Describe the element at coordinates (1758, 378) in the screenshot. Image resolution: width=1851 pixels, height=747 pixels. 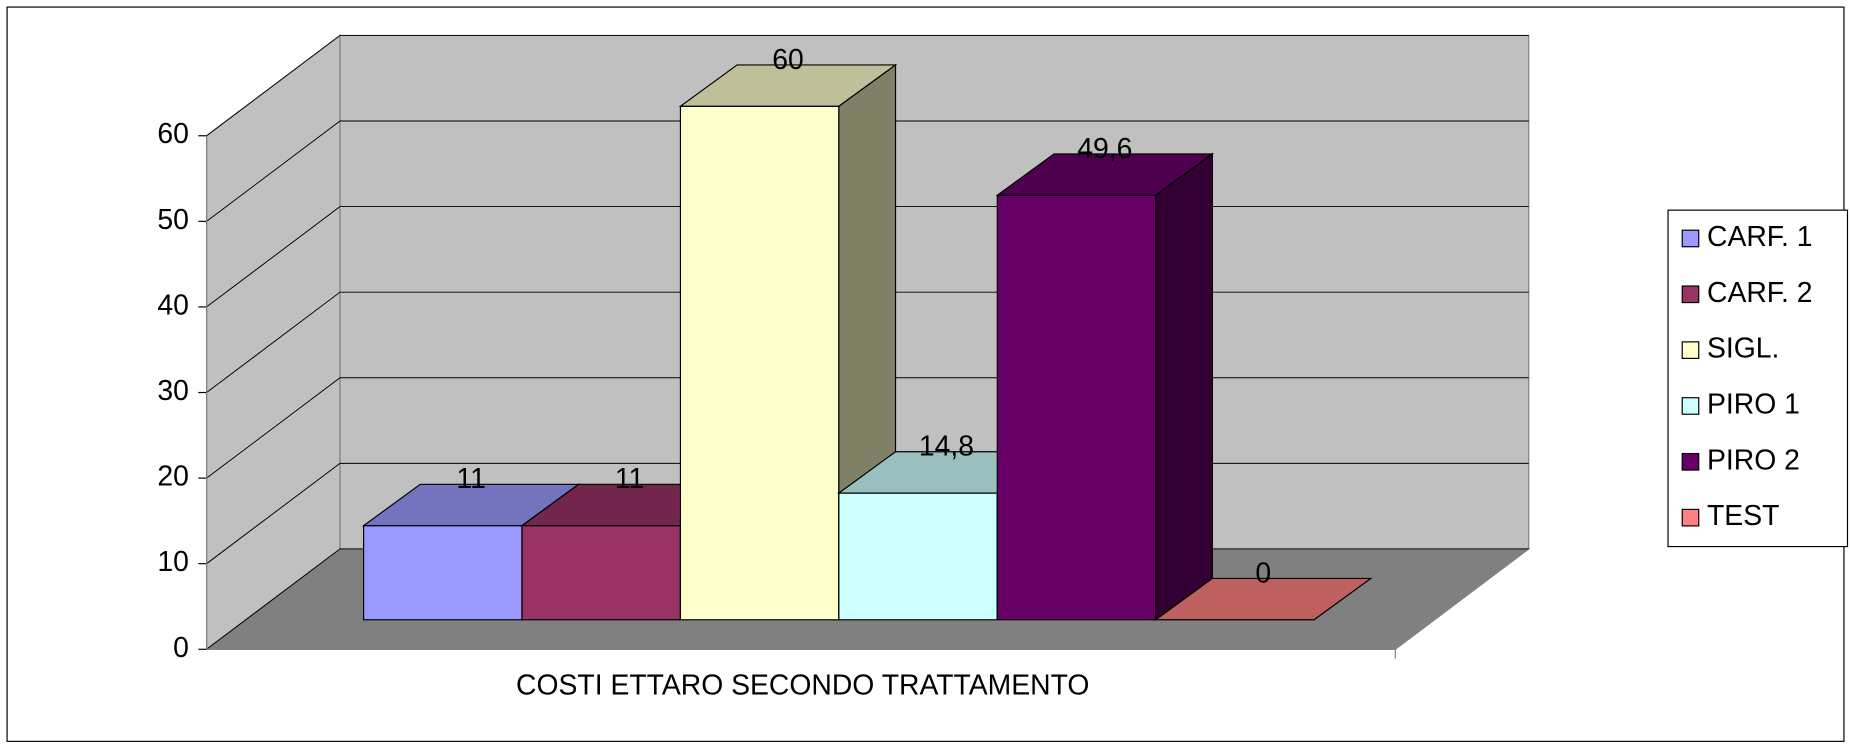
I see `legend` at that location.